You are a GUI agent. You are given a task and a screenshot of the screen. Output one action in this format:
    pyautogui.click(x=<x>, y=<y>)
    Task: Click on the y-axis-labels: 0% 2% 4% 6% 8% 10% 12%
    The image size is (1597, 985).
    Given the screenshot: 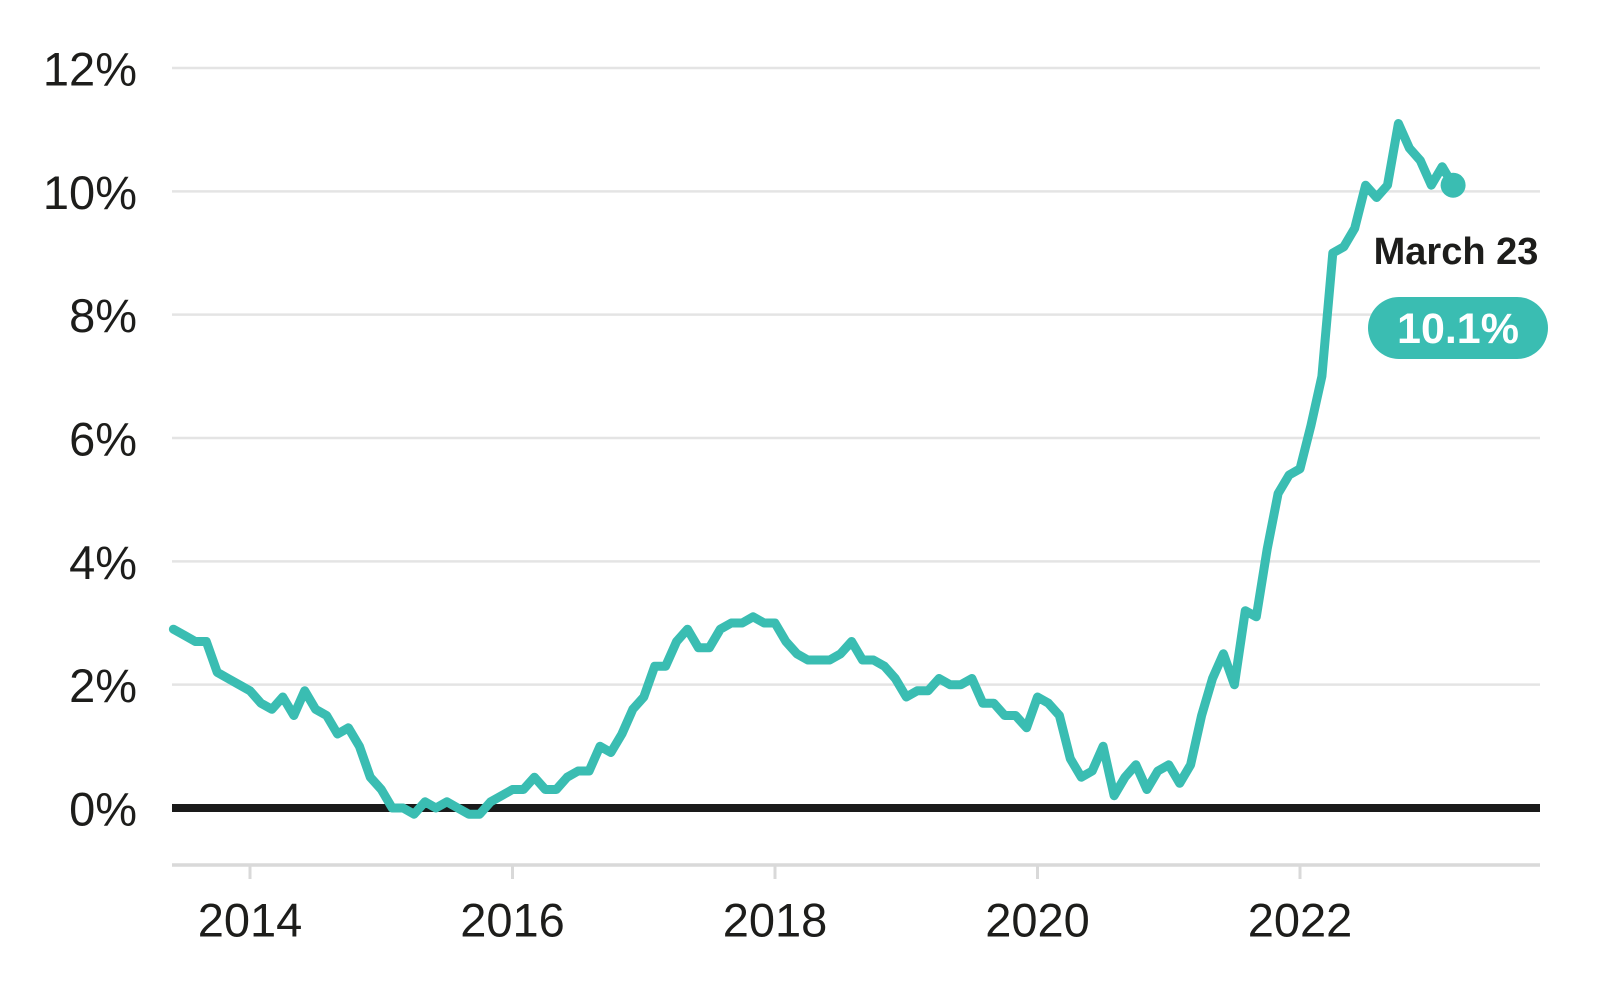 What is the action you would take?
    pyautogui.click(x=90, y=439)
    